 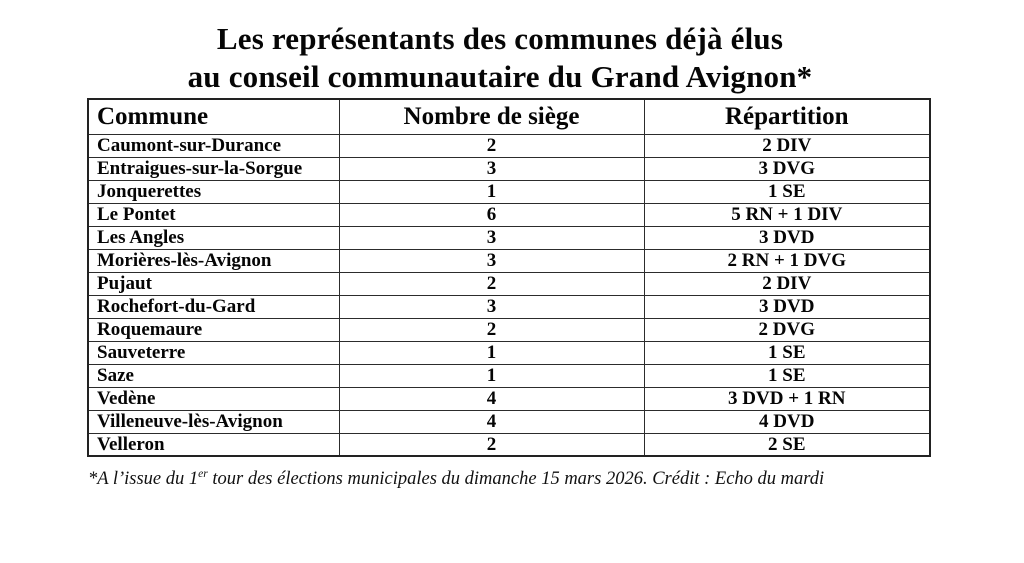 I want to click on table-row: Roquemaure 2 2 DVG, so click(x=509, y=329).